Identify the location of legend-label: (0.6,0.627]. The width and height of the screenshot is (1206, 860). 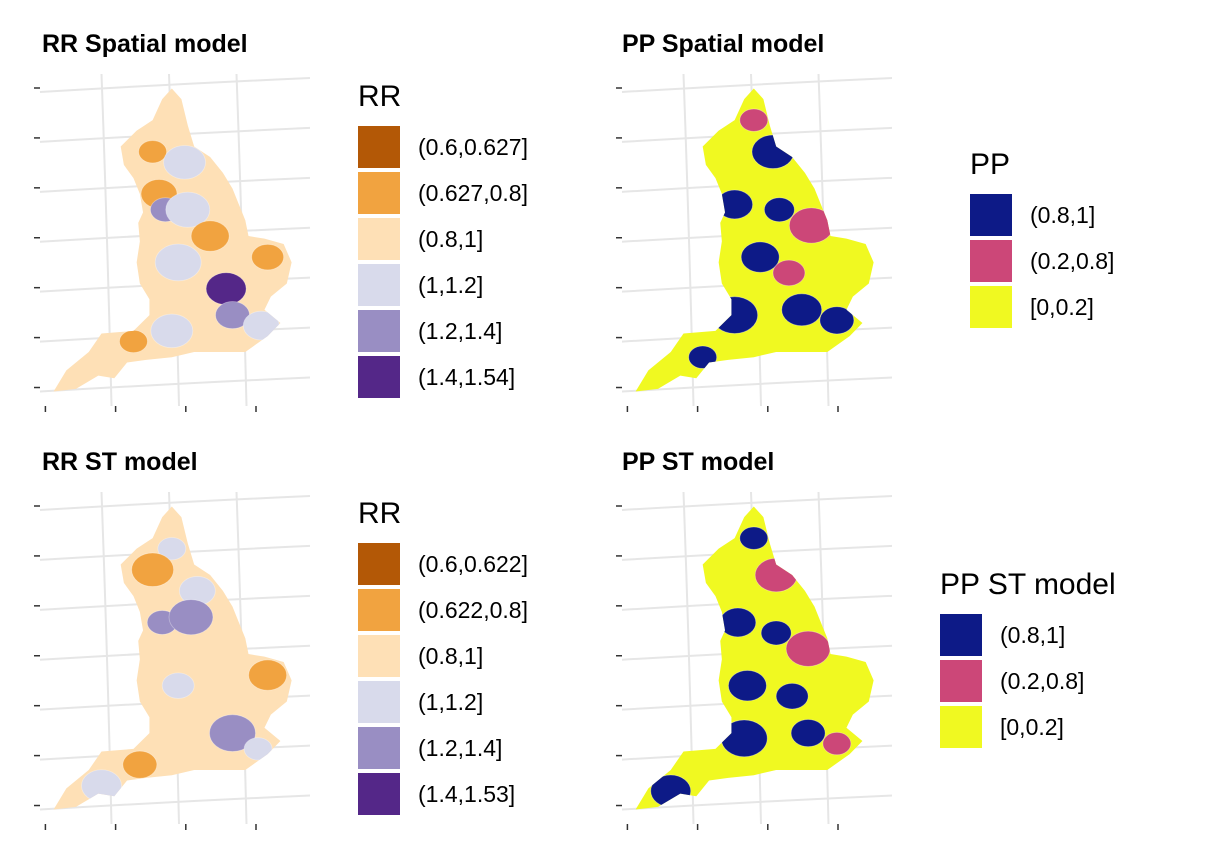
(473, 146).